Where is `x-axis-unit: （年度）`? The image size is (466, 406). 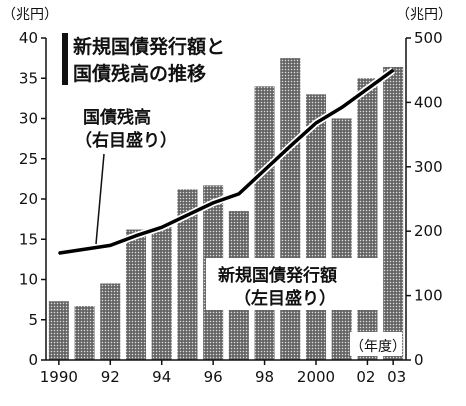 x-axis-unit: （年度） is located at coordinates (378, 347).